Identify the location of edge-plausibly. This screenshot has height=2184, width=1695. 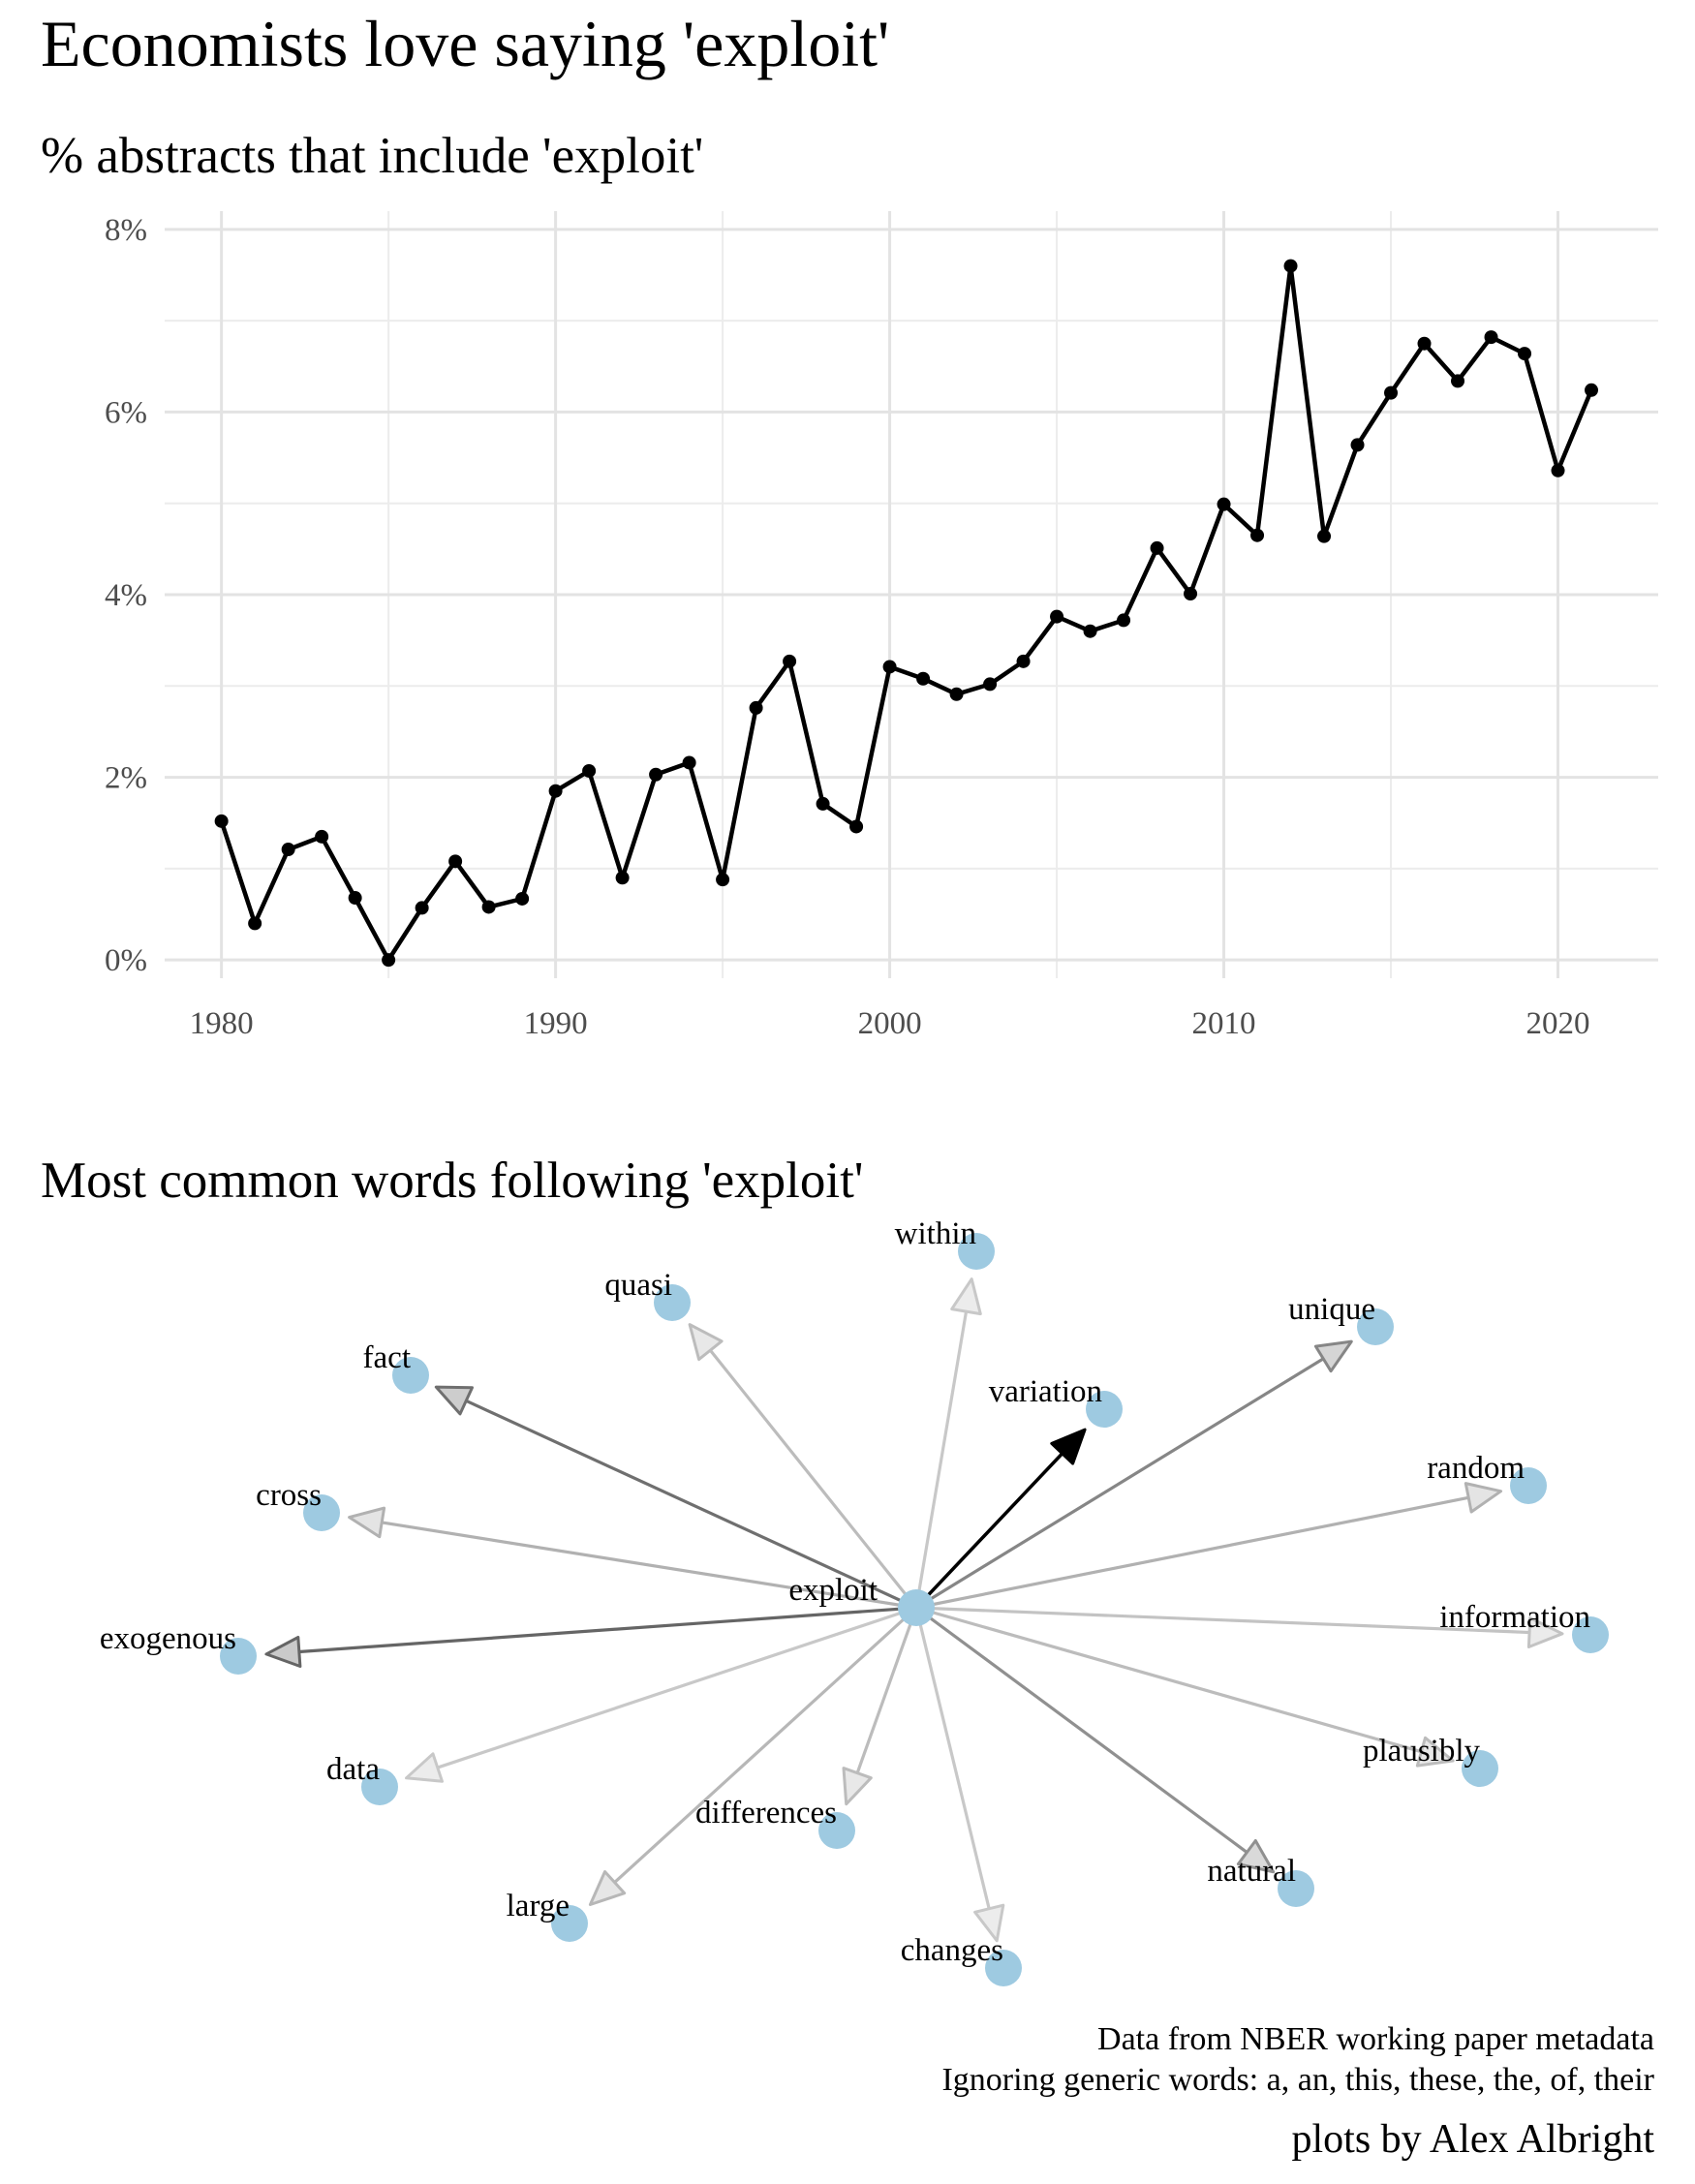
(1185, 1687).